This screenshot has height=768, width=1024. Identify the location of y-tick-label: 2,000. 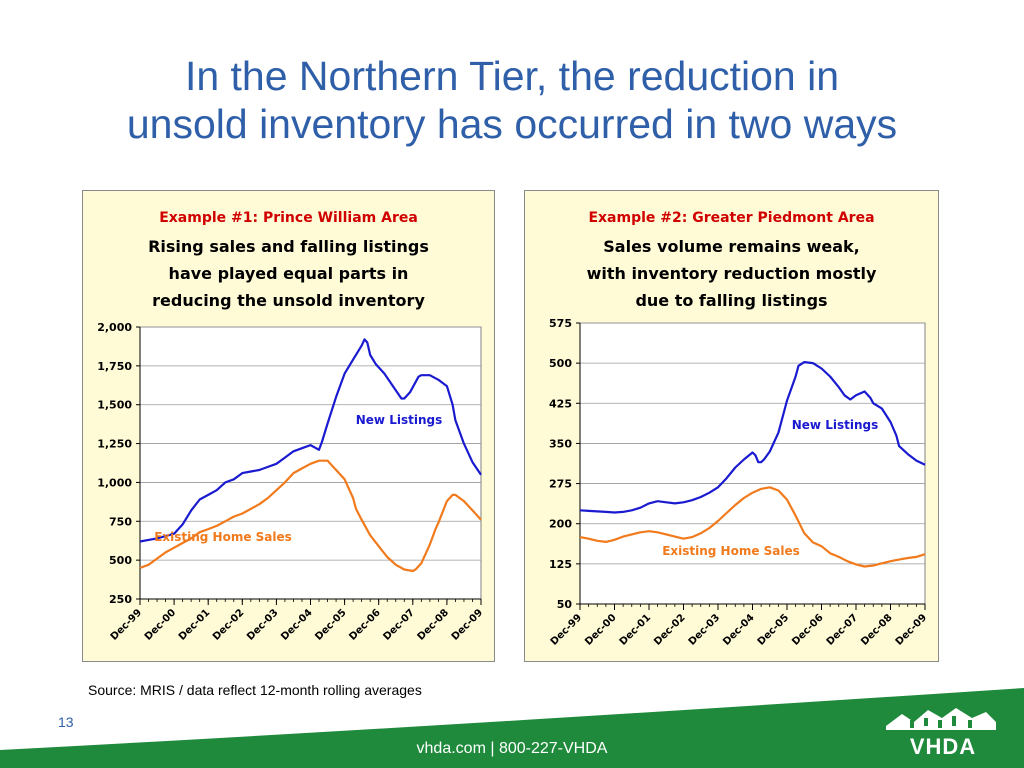
(114, 327).